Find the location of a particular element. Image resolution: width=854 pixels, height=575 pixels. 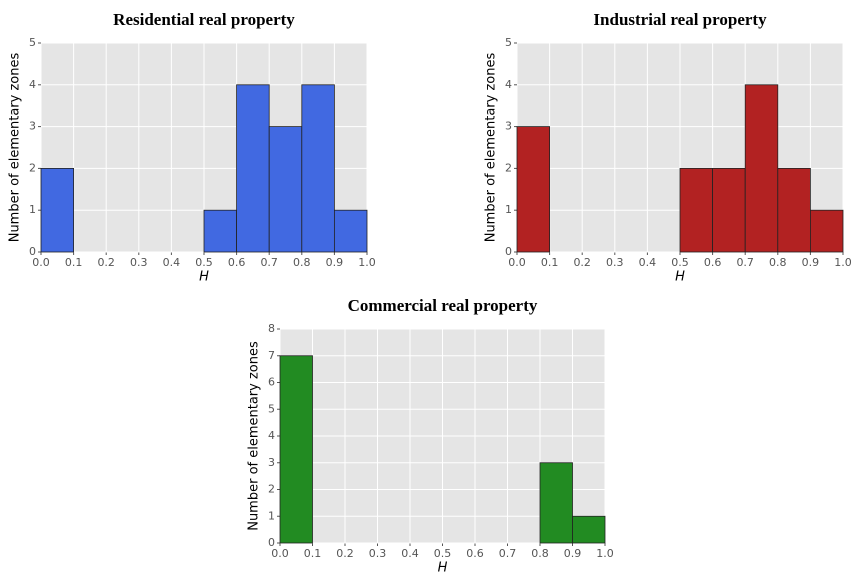

chart-title: Residential real property is located at coordinates (204, 19).